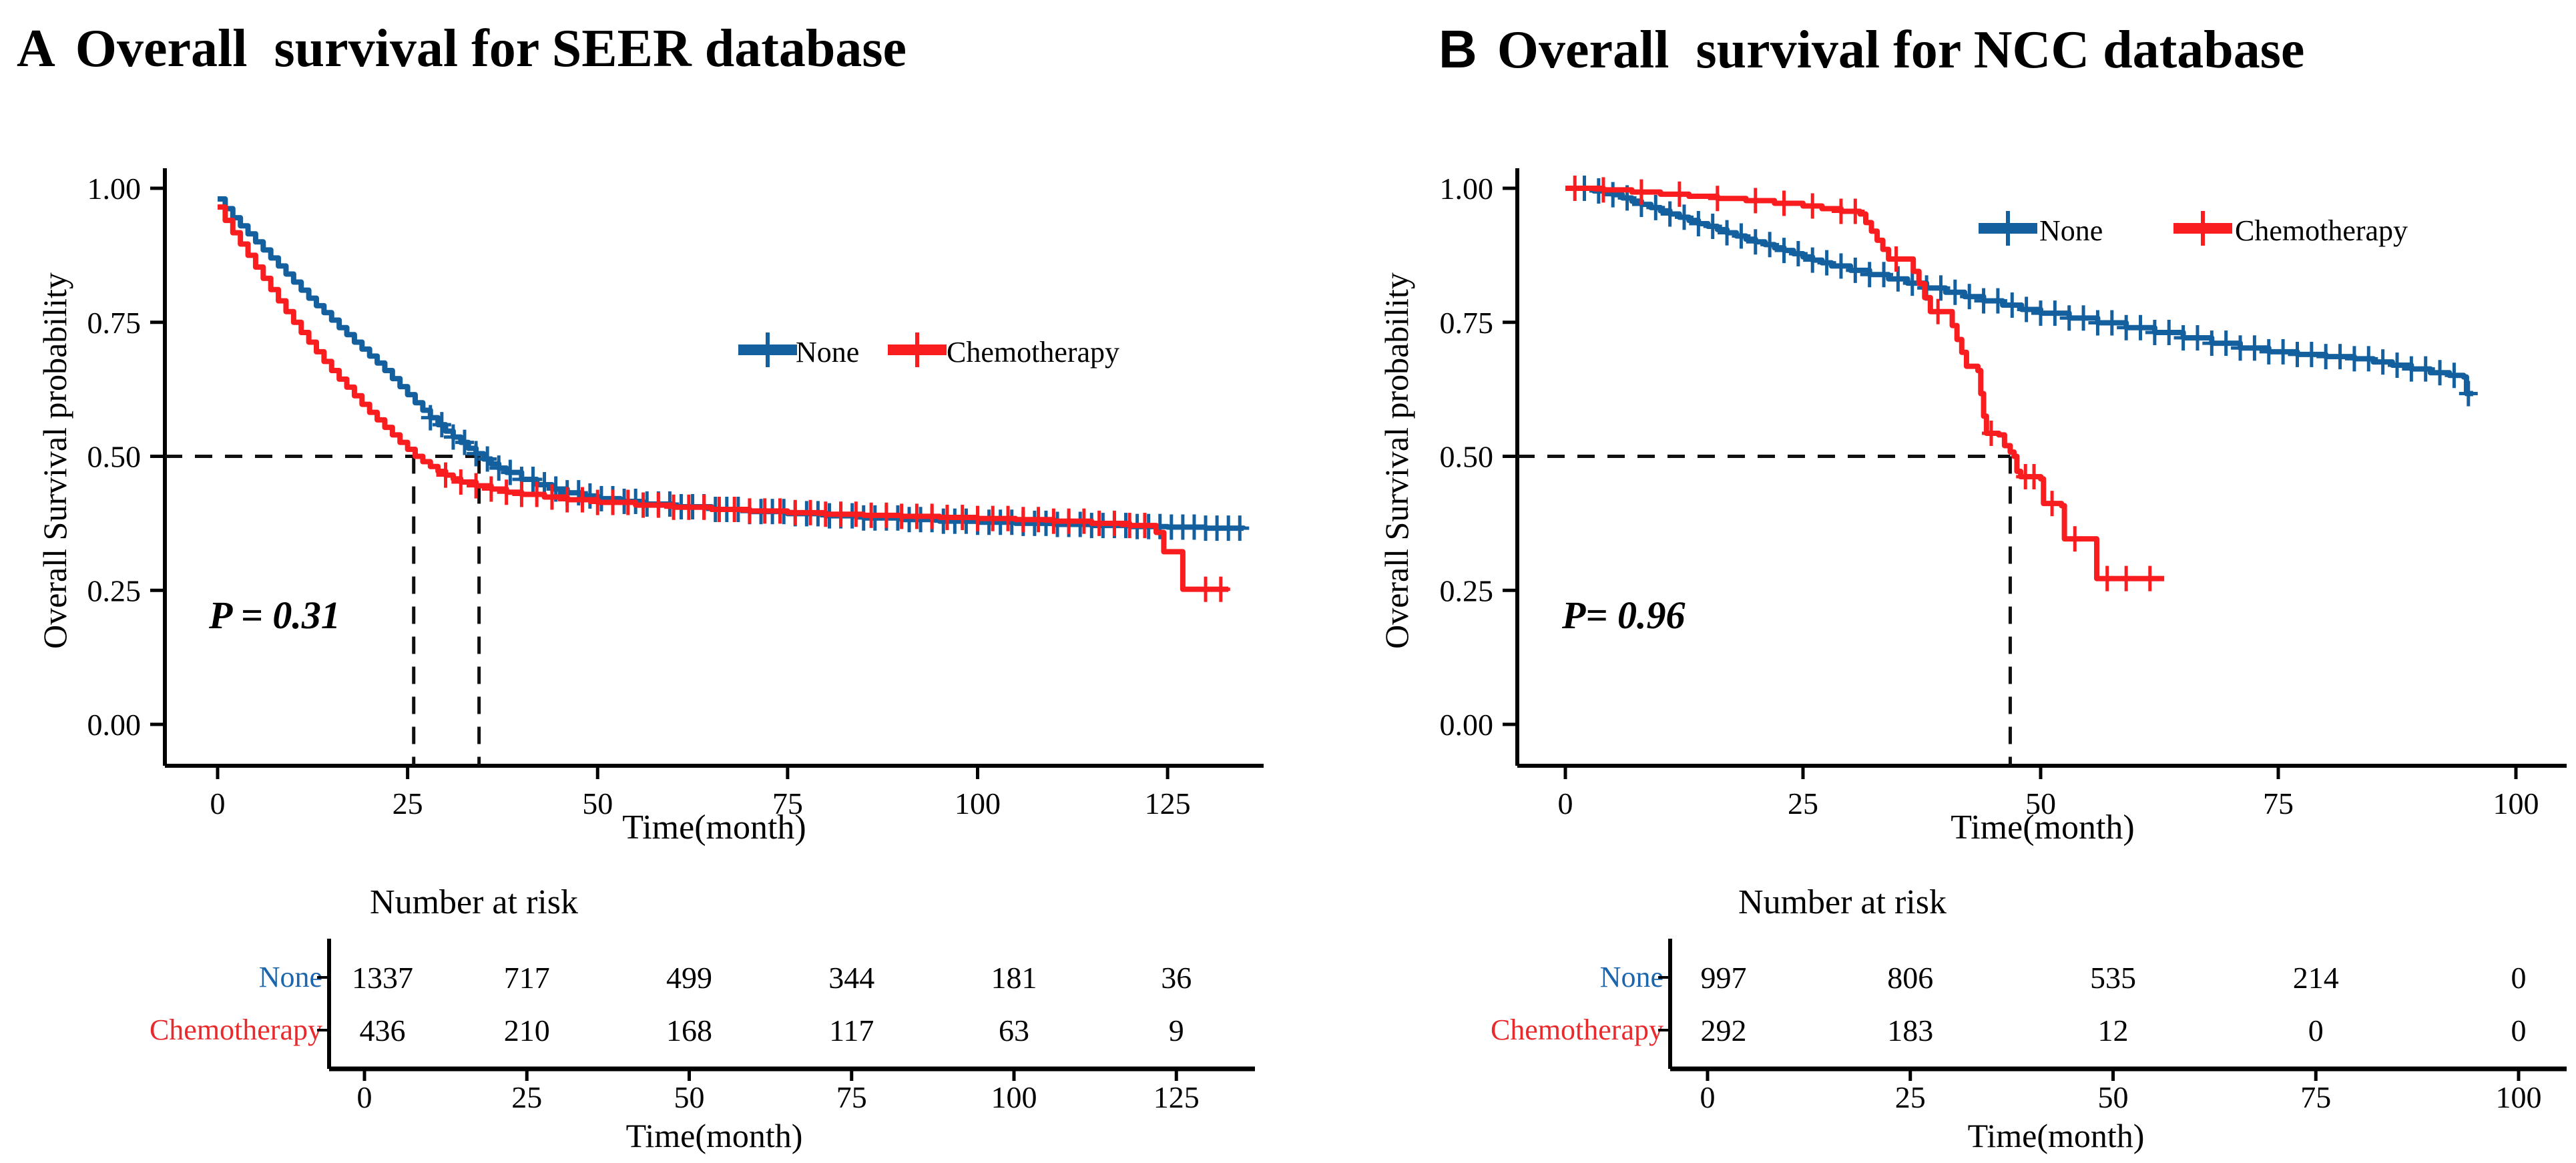 This screenshot has width=2576, height=1163. Describe the element at coordinates (689, 978) in the screenshot. I see `risk-count: 499` at that location.